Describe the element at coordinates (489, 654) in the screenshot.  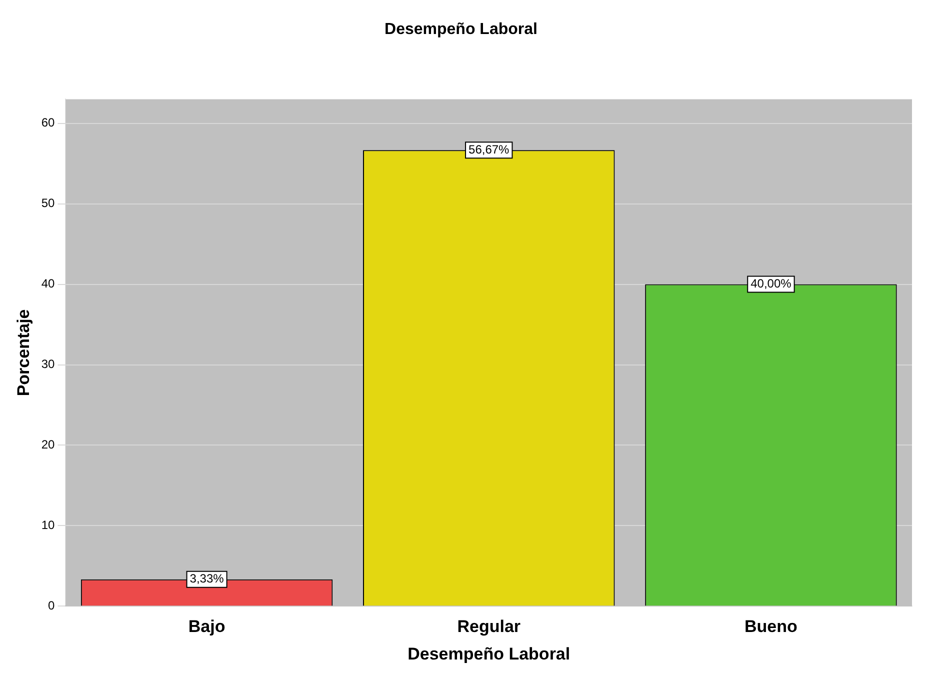
I see `x-axis-title: Desempeño Laboral` at that location.